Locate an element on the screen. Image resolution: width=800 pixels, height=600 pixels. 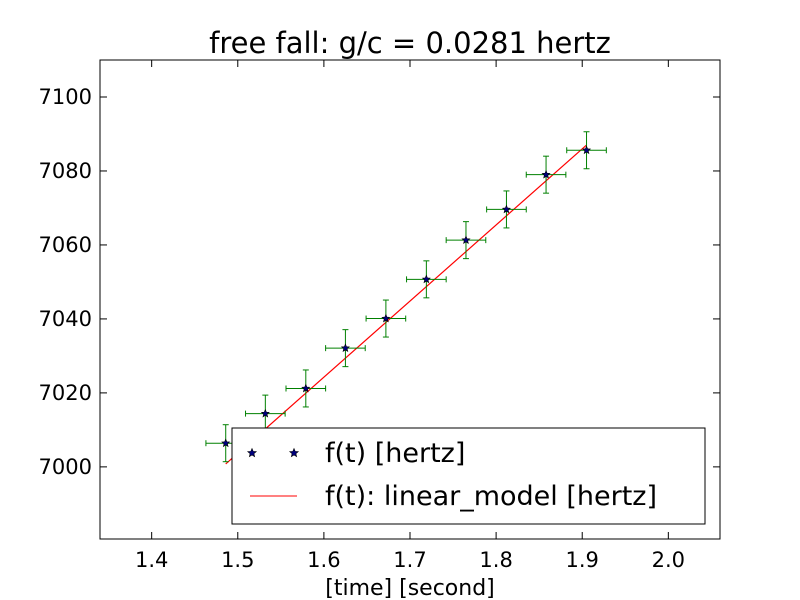
x-tick-label: 1.4 is located at coordinates (151, 560).